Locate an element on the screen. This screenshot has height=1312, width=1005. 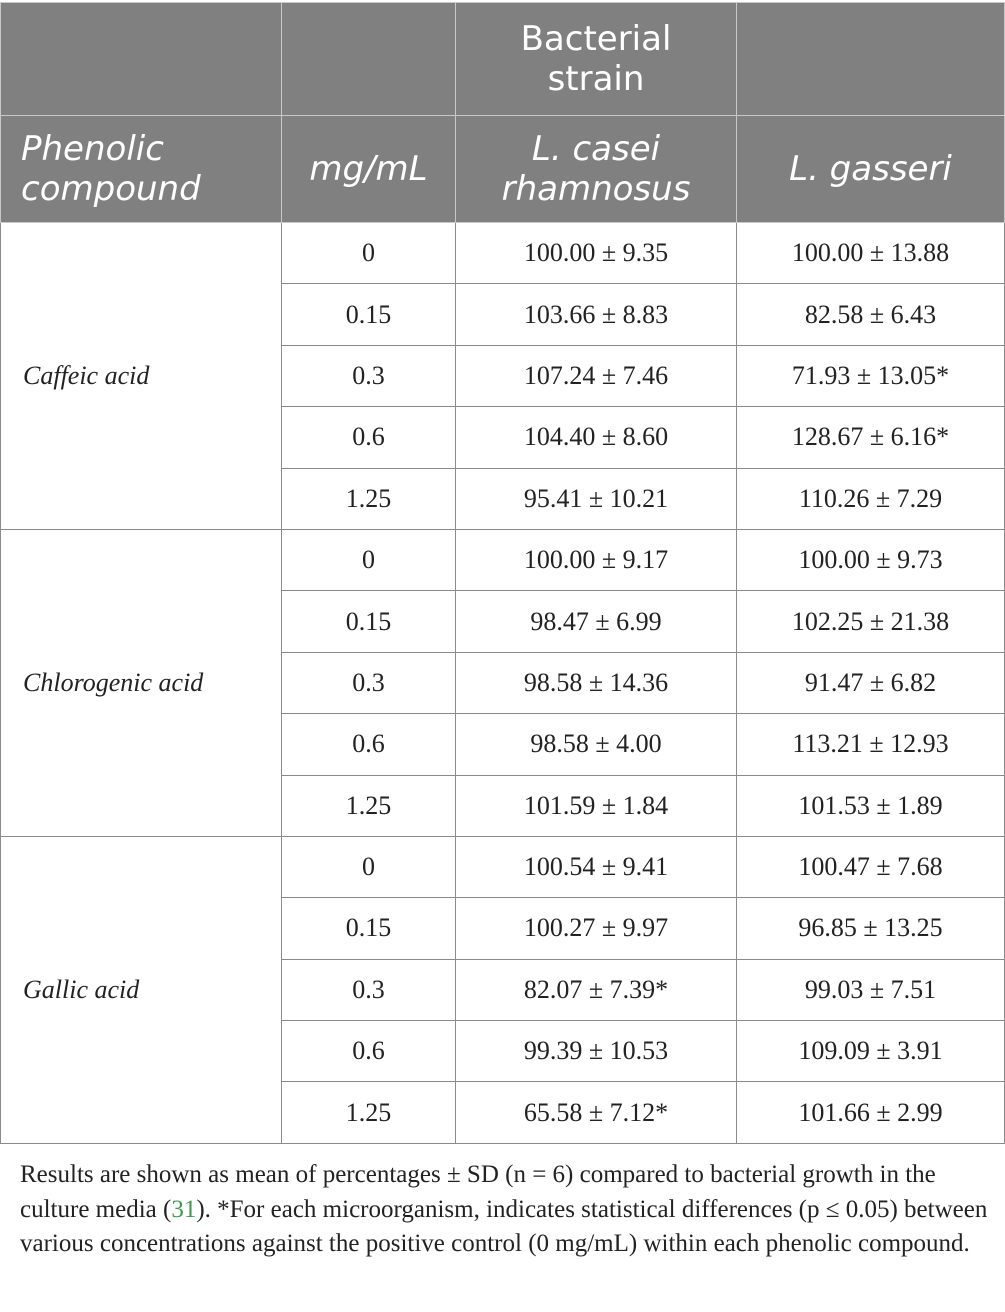
header-row-1: Bacterial strain is located at coordinates (502, 59).